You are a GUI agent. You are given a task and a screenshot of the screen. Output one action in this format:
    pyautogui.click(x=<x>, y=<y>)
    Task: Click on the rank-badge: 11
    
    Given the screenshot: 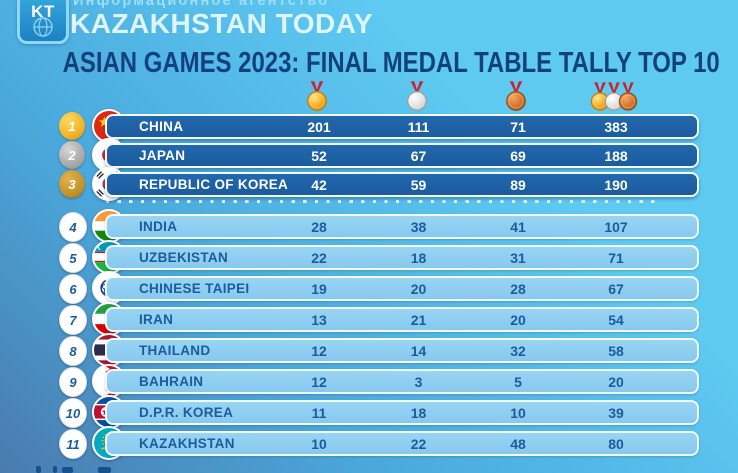 What is the action you would take?
    pyautogui.click(x=73, y=444)
    